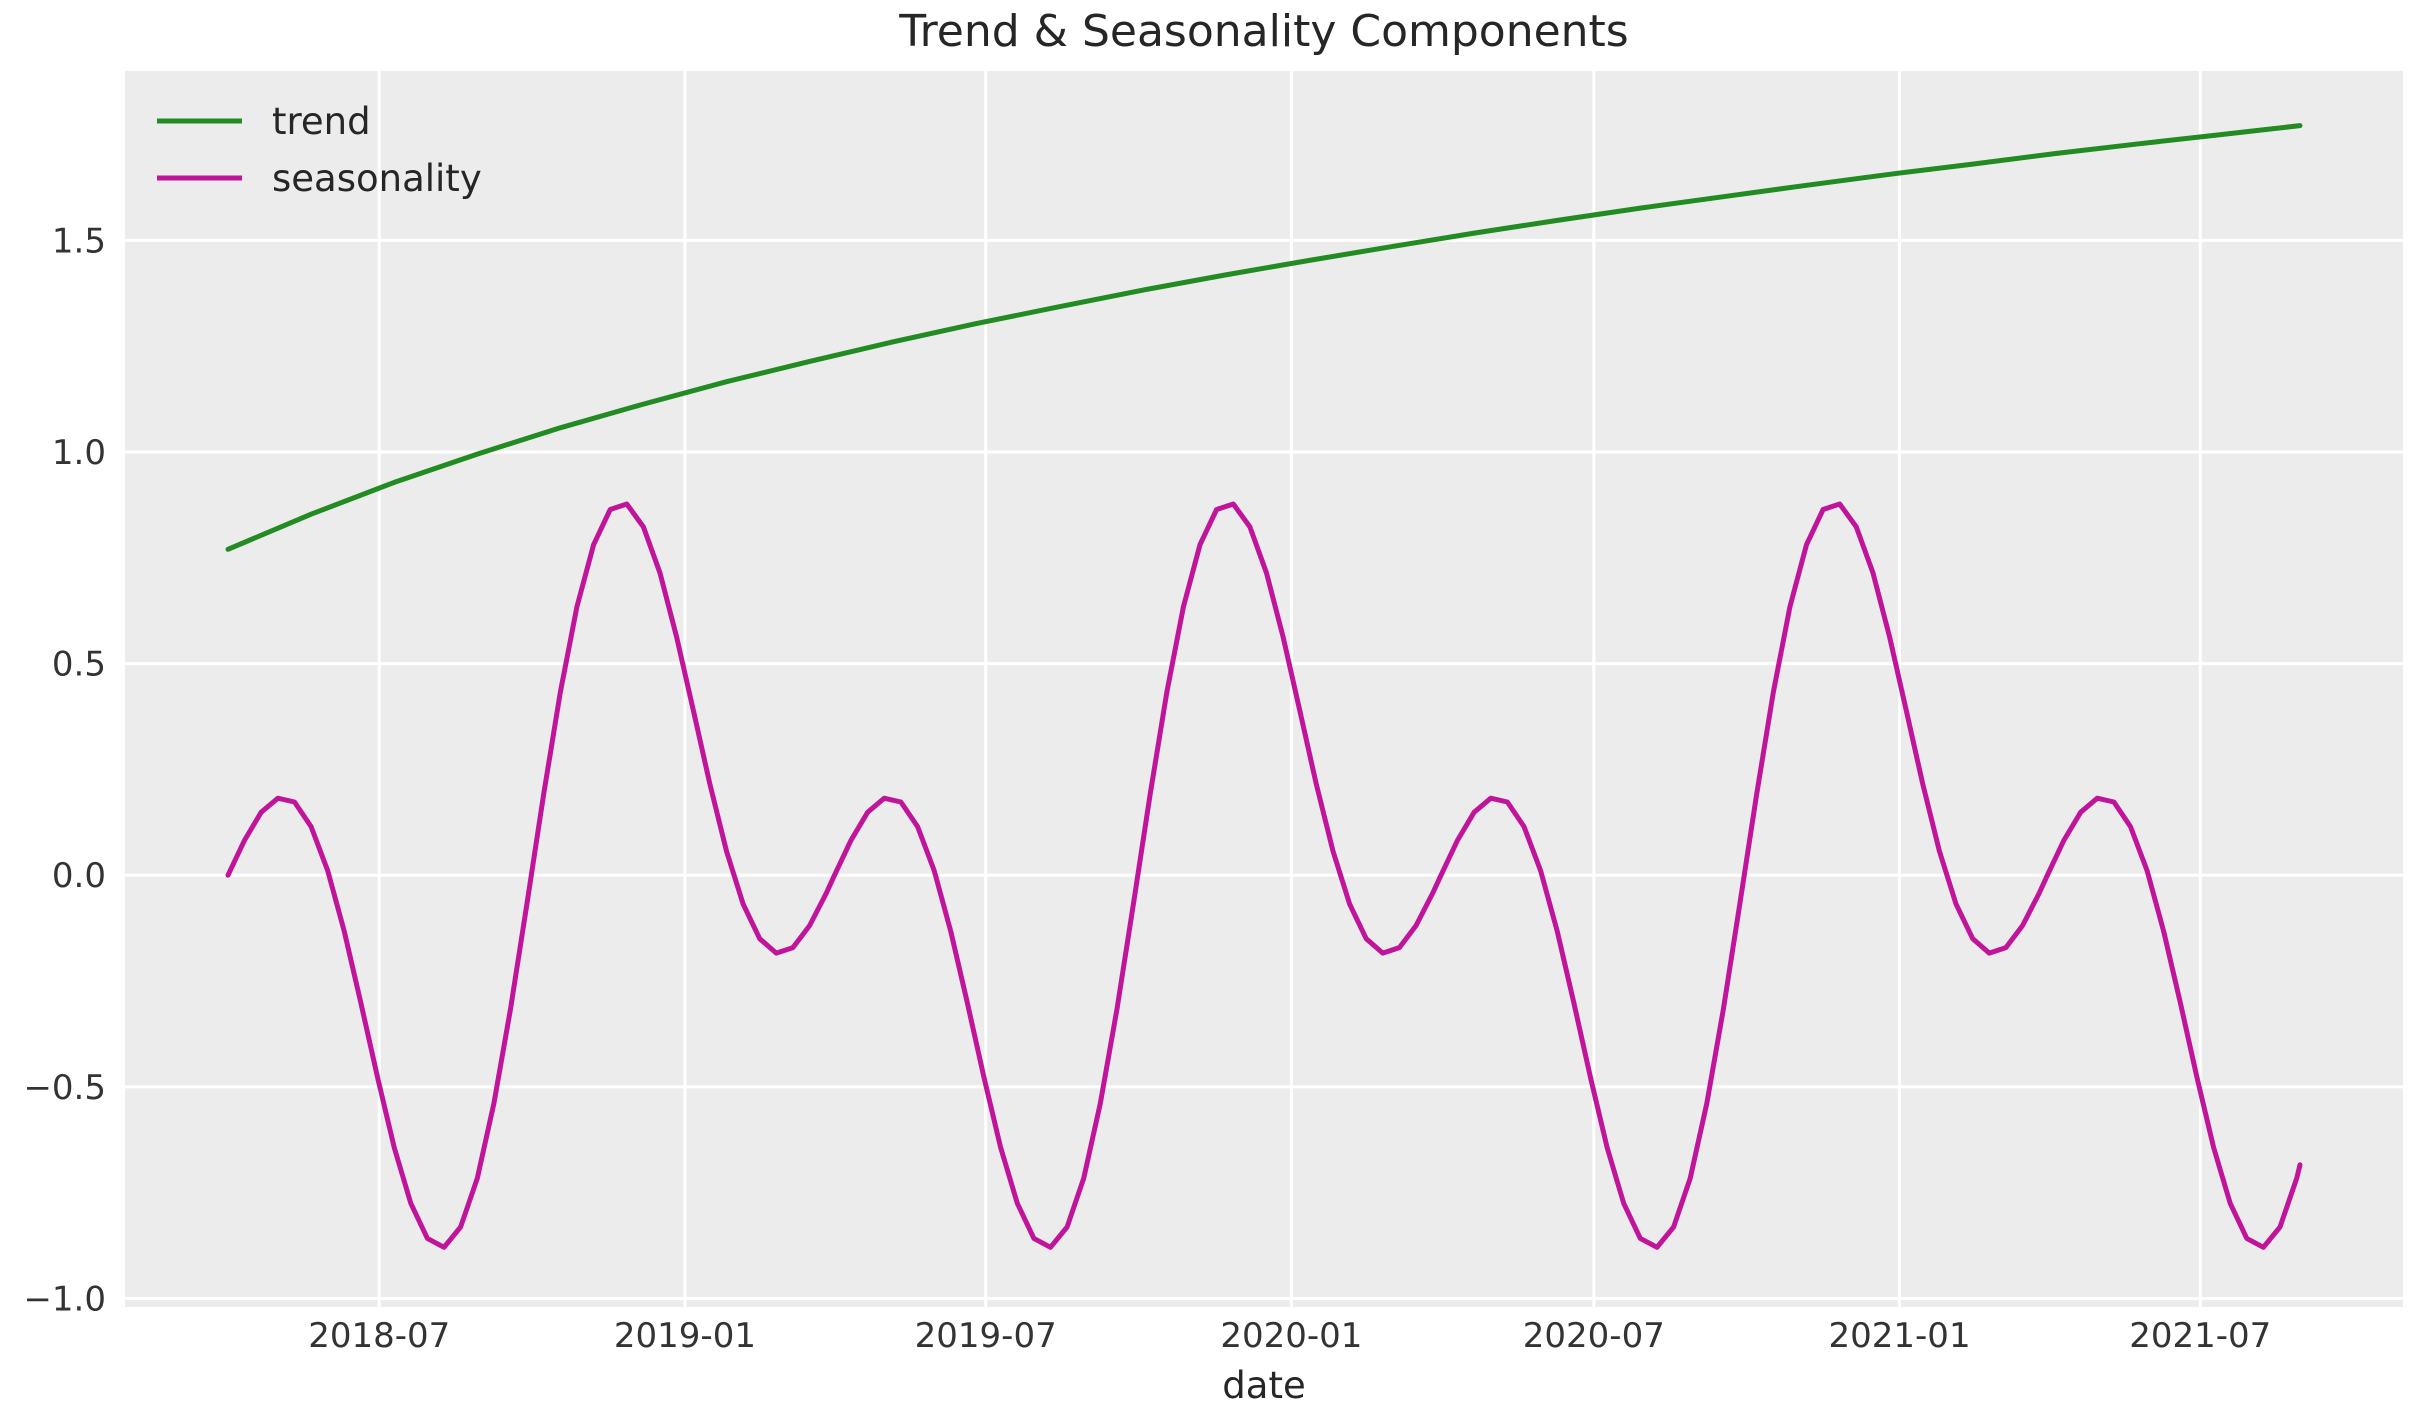 The width and height of the screenshot is (2423, 1423). Describe the element at coordinates (319, 150) in the screenshot. I see `legend: trend seasonality` at that location.